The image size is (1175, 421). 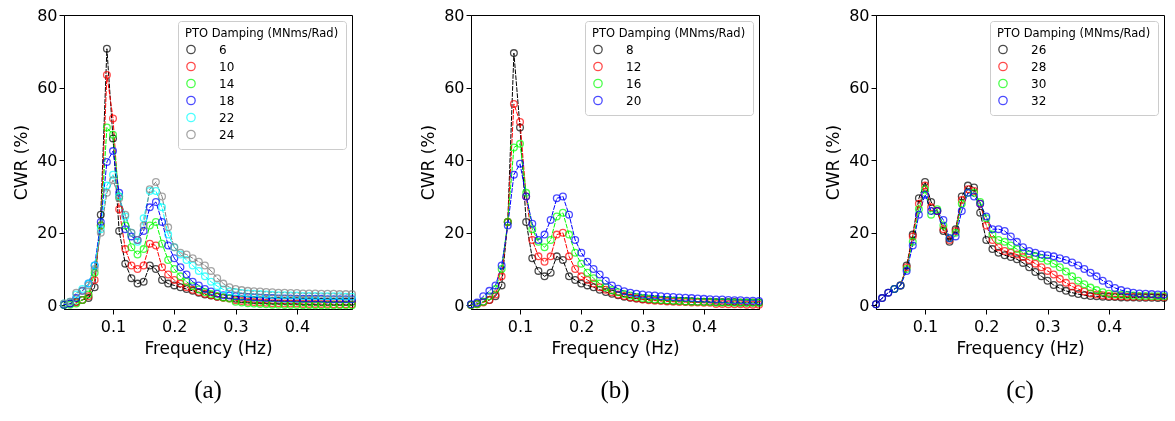 I want to click on text: (c), so click(x=1020, y=390).